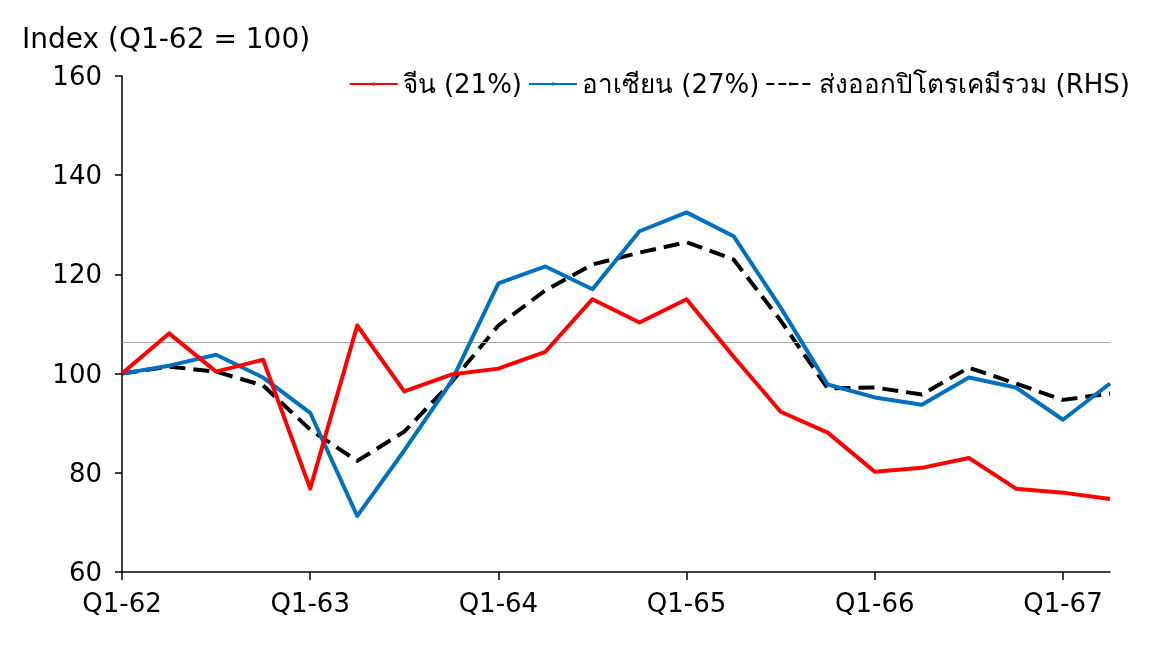 This screenshot has height=660, width=1163. I want to click on x-tick-label: Q1-66, so click(875, 603).